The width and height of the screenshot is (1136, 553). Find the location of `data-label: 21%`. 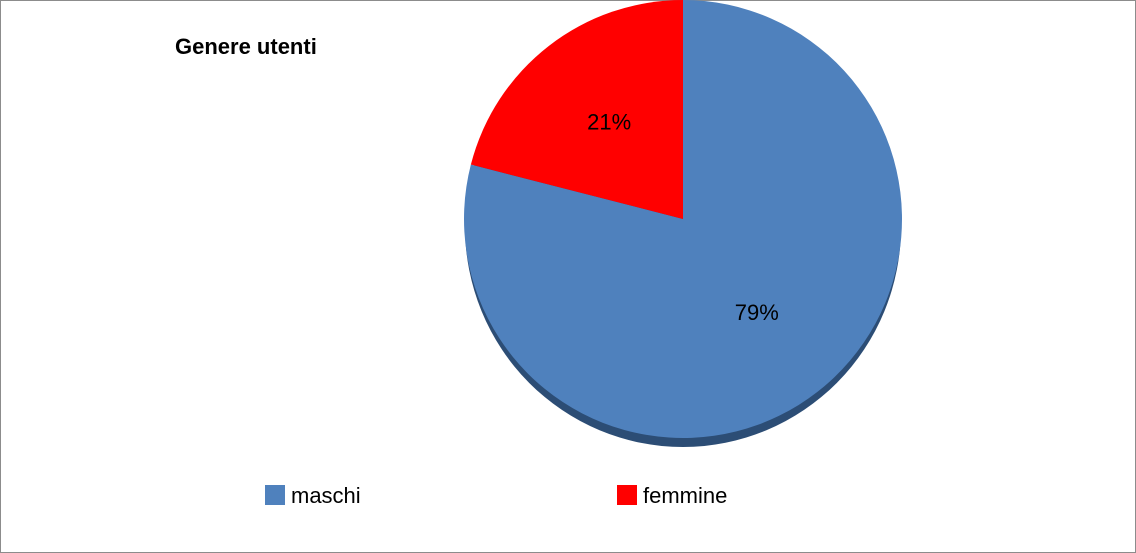

data-label: 21% is located at coordinates (609, 122).